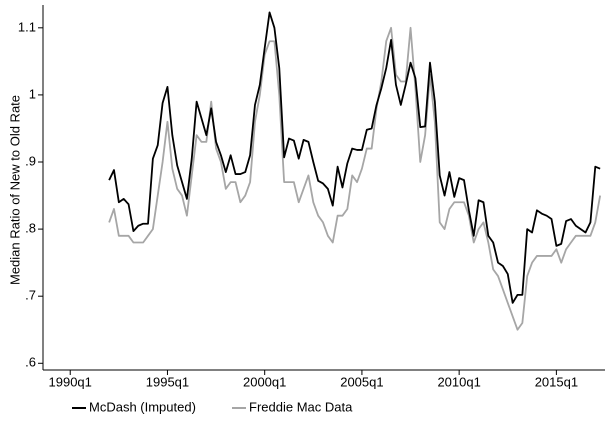 This screenshot has width=607, height=424. I want to click on x-tick-label: 2005q1, so click(361, 381).